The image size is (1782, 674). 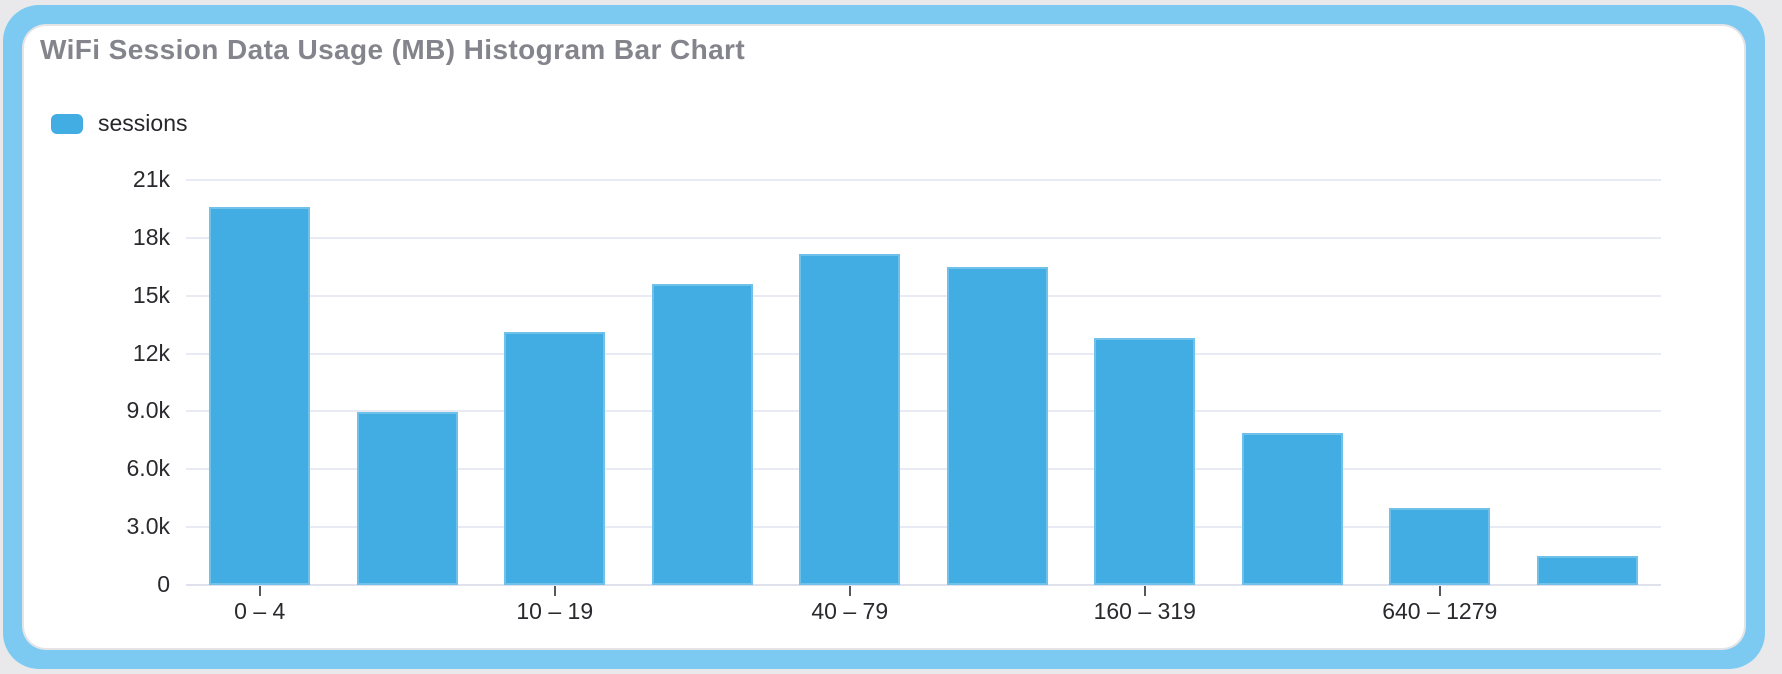 What do you see at coordinates (148, 468) in the screenshot?
I see `y-axis-tick-label: 6.0k` at bounding box center [148, 468].